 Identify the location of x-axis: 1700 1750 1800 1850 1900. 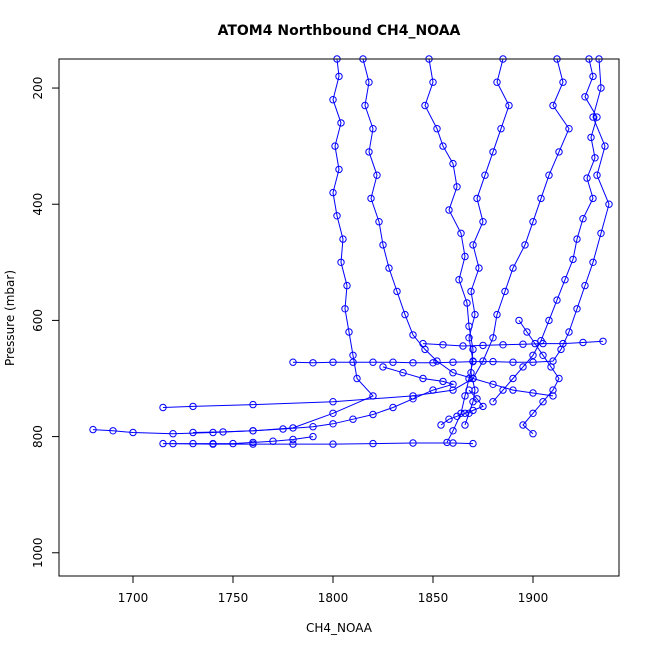
(333, 590).